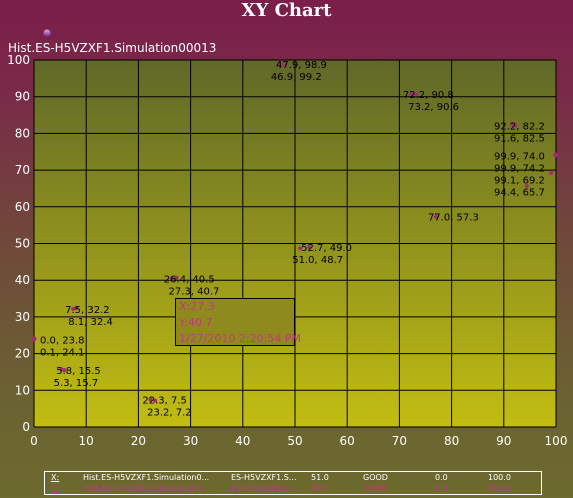 Image resolution: width=573 pixels, height=498 pixels. Describe the element at coordinates (22, 170) in the screenshot. I see `y-tick-label: 70` at that location.